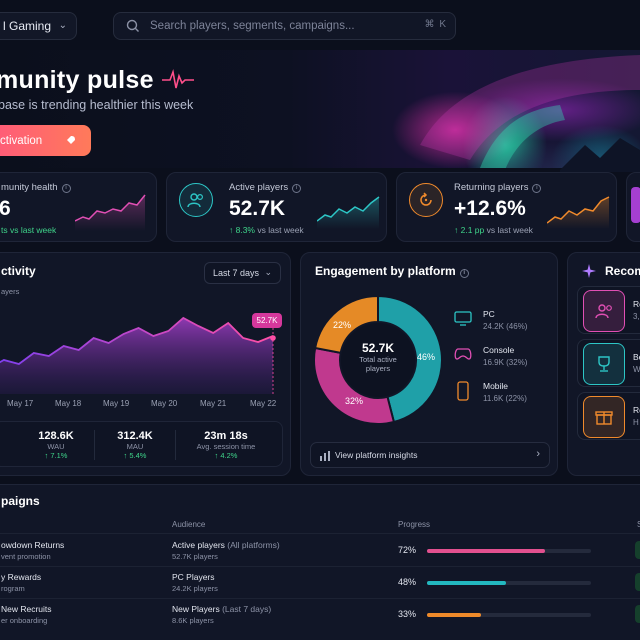  Describe the element at coordinates (263, 403) in the screenshot. I see `x-tick-label: May 22` at that location.